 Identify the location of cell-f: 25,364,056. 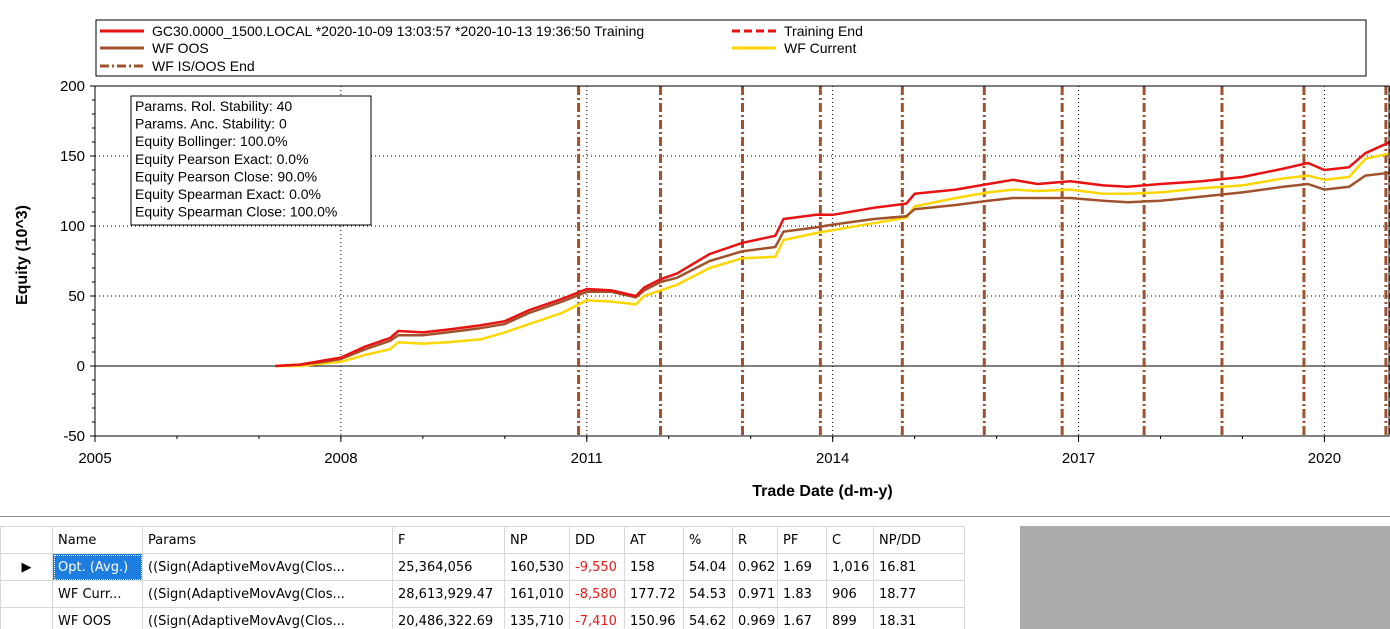
(448, 567).